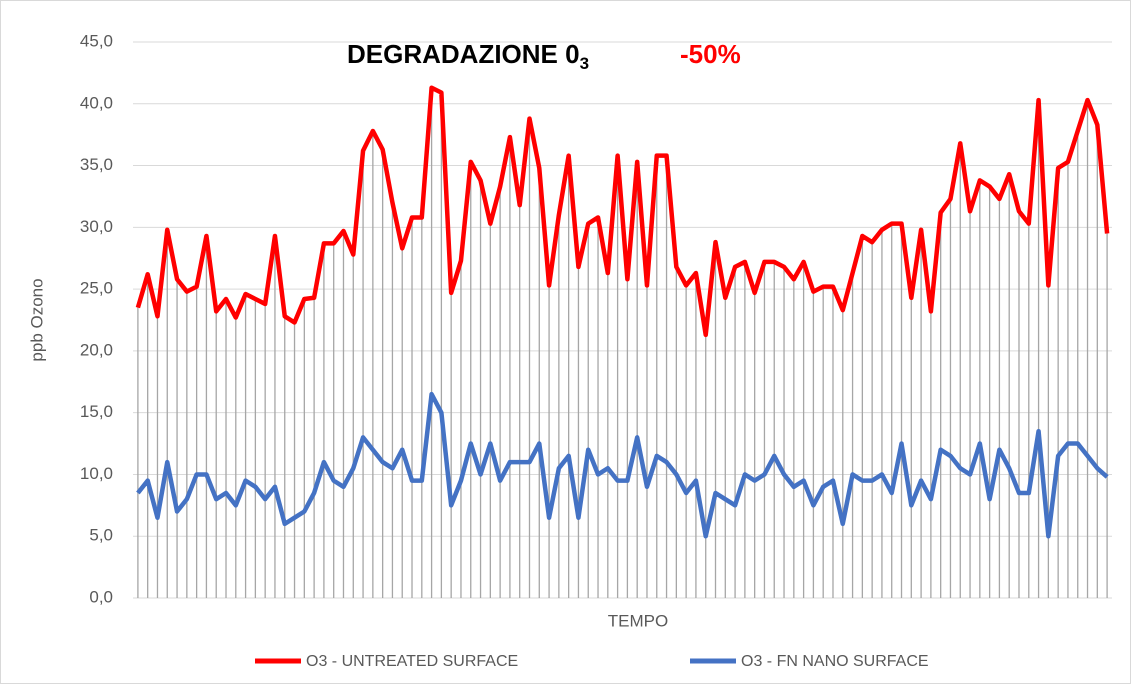 The width and height of the screenshot is (1131, 684). What do you see at coordinates (96, 349) in the screenshot?
I see `y-tick-label: 20,0` at bounding box center [96, 349].